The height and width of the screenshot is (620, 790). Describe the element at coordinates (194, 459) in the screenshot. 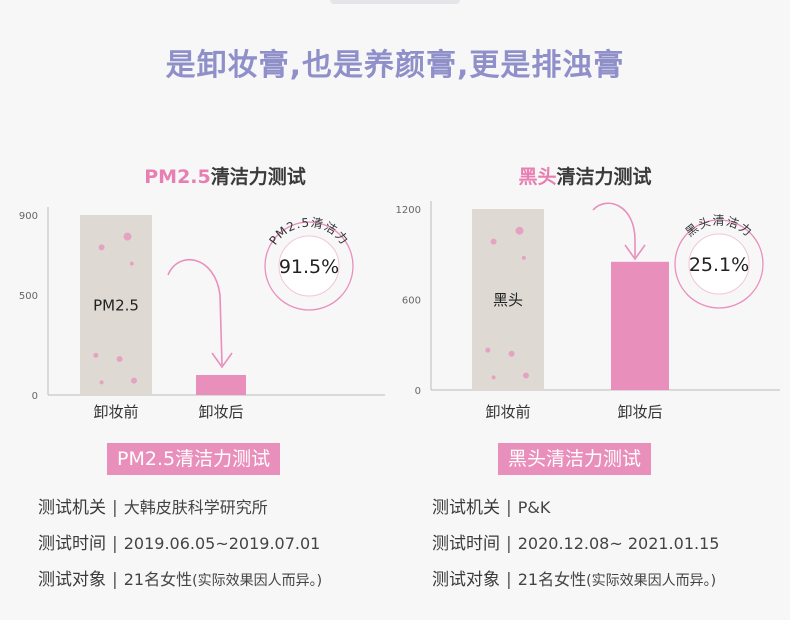

I see `badge-pm25: PM2.5清洁力测试` at that location.